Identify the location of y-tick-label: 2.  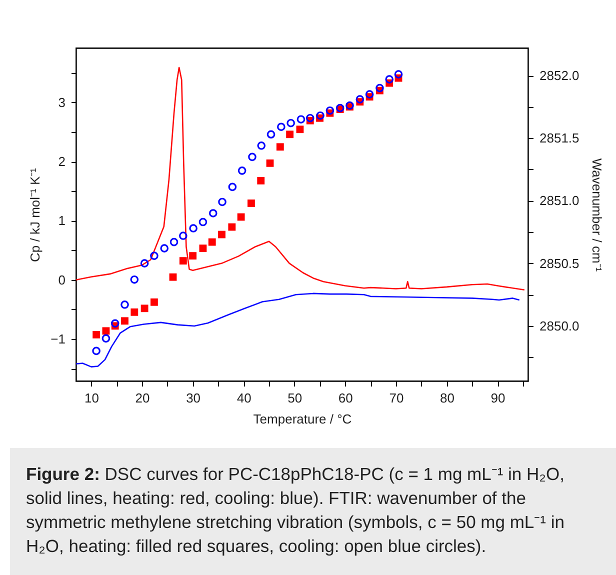
(62, 162).